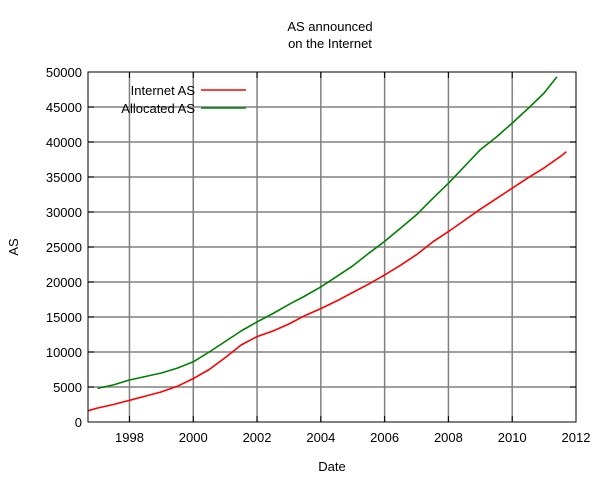 The image size is (600, 480). I want to click on y-tick-label: 15000, so click(64, 317).